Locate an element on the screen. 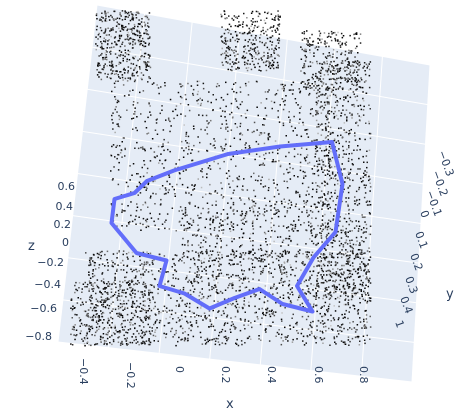 The width and height of the screenshot is (466, 413). tick-label: 0.1 is located at coordinates (421, 240).